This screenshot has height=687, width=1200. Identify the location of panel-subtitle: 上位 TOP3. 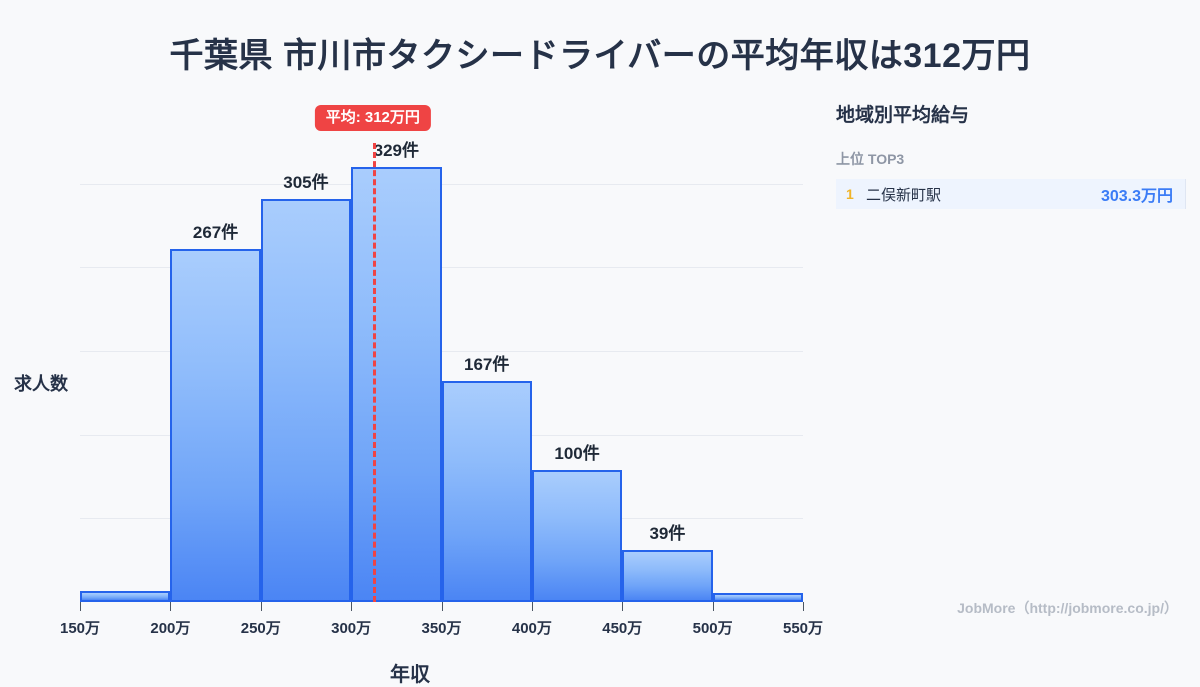
(870, 159).